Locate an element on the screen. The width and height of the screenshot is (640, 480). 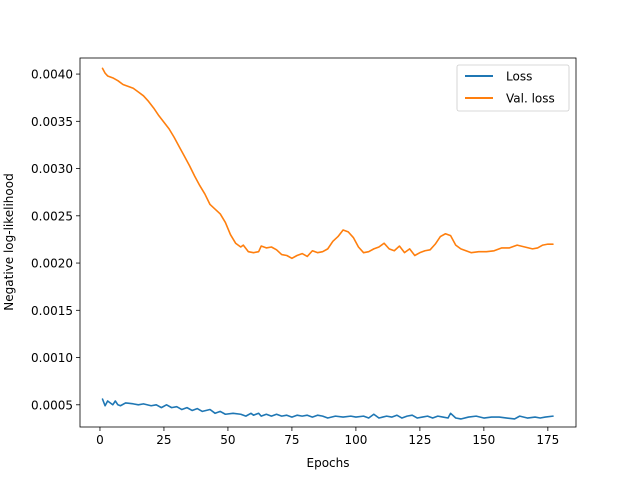
y-tick-label: 0.0035 is located at coordinates (52, 122).